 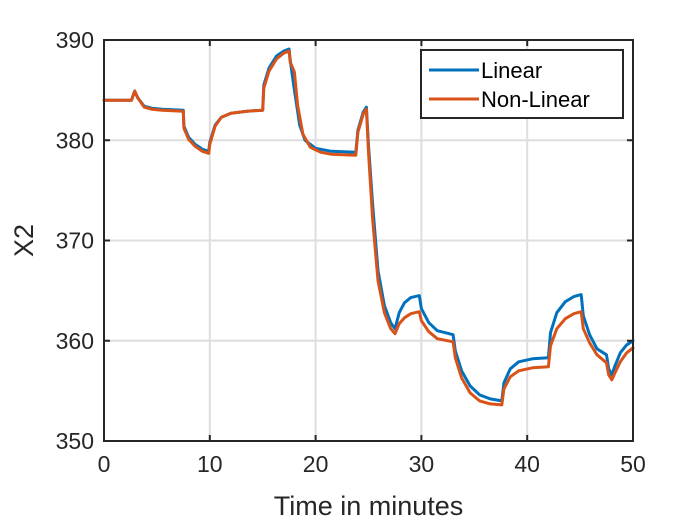 I want to click on y-tick-label: 380, so click(x=75, y=140).